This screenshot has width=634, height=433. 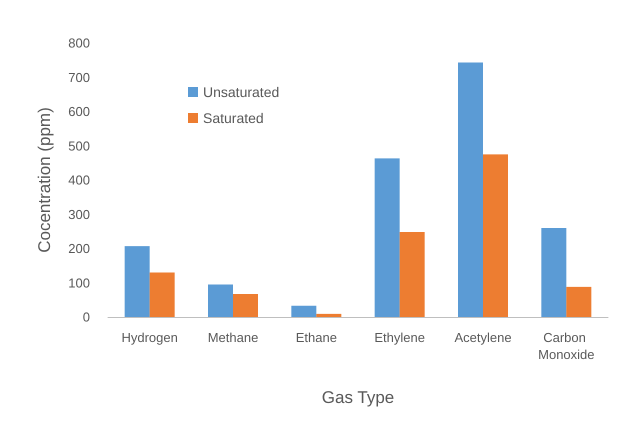 I want to click on legend-label: Saturated, so click(x=233, y=118).